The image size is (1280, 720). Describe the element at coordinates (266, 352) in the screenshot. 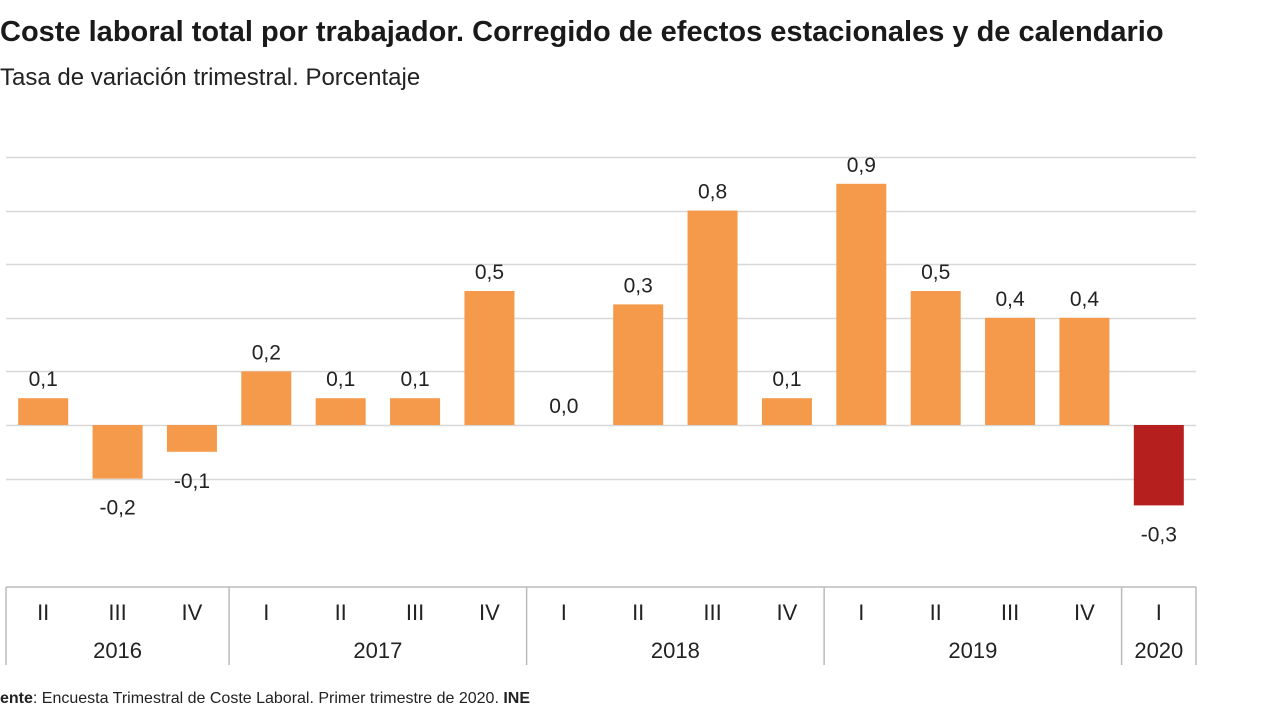

I see `data-label: 0,2` at that location.